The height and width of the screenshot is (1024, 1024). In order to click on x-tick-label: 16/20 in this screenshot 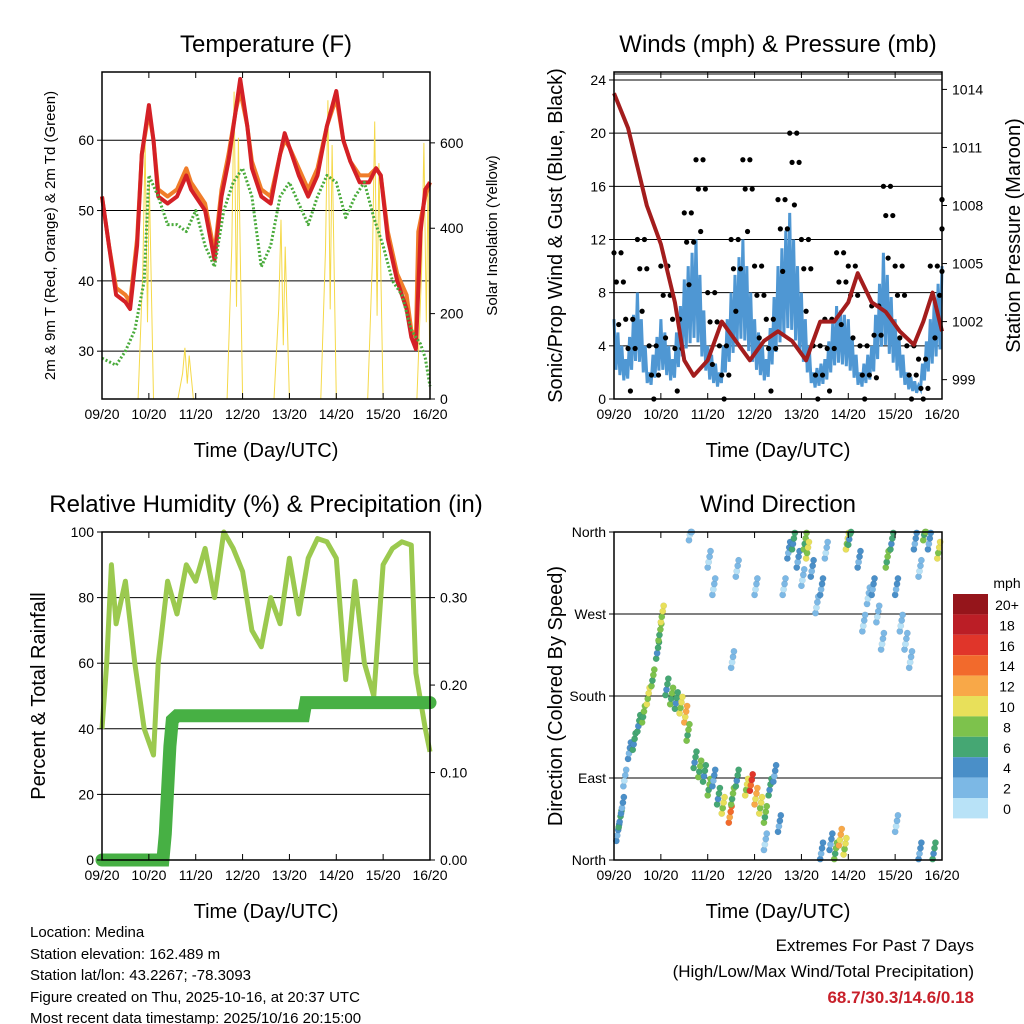, I will do `click(941, 414)`.